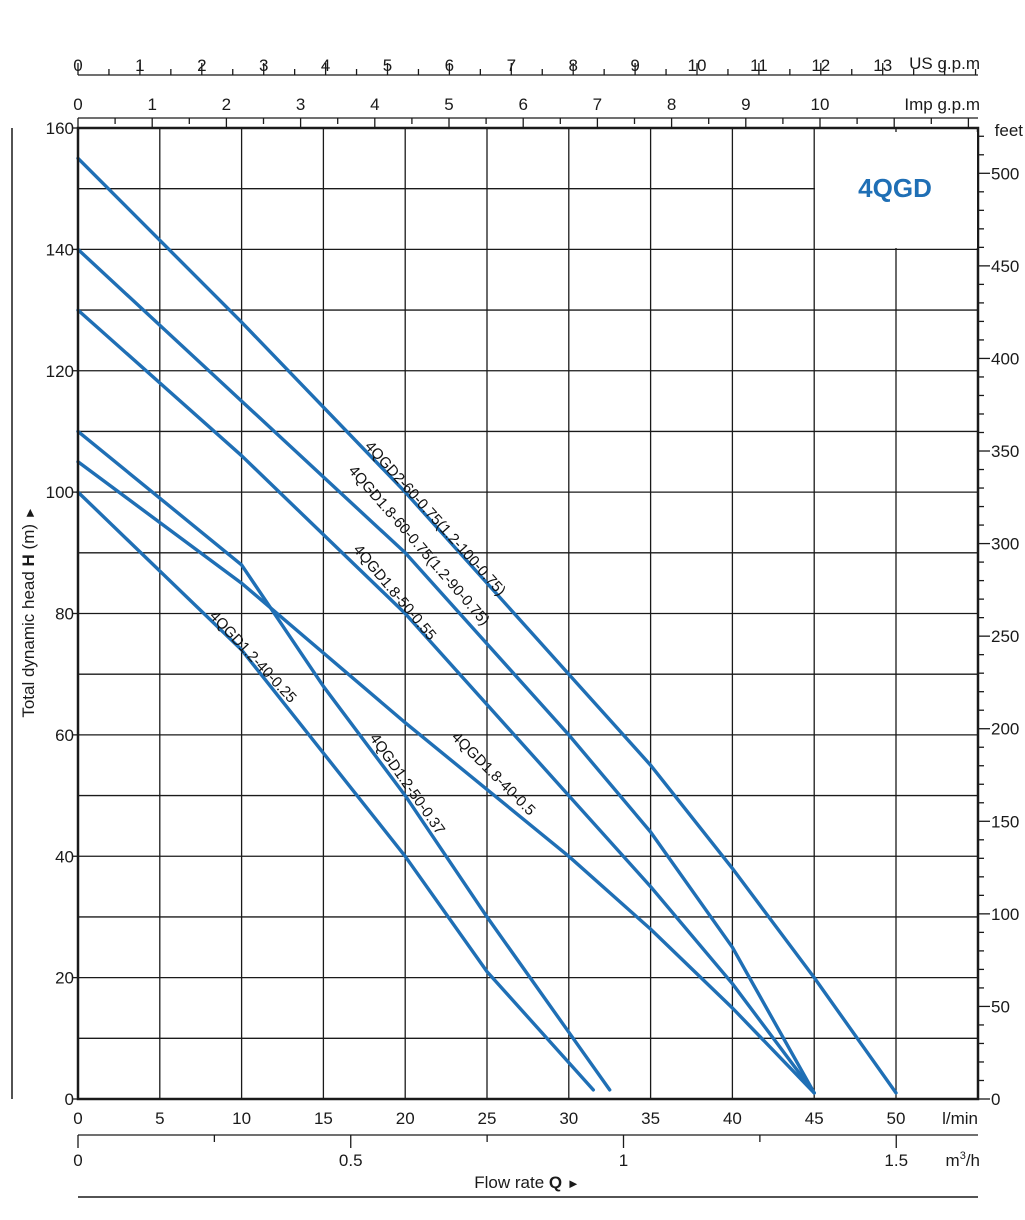  I want to click on x-tick-label: 40, so click(732, 1118).